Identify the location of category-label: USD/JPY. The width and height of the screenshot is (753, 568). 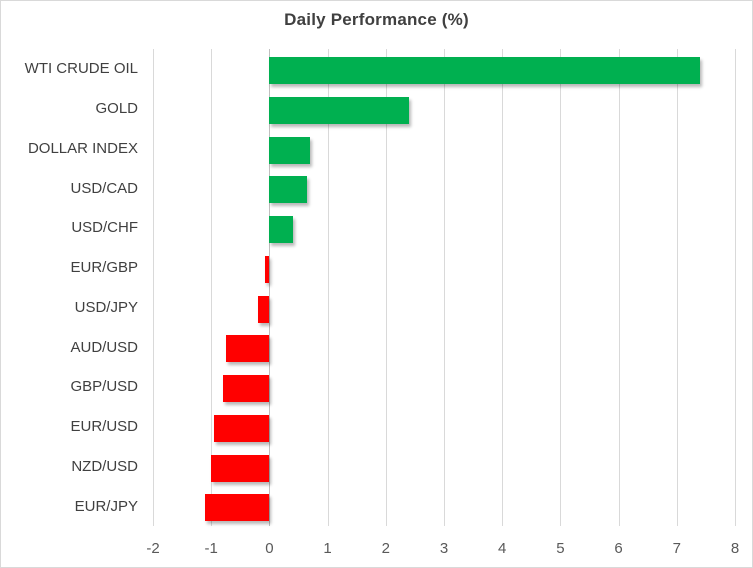
(106, 307).